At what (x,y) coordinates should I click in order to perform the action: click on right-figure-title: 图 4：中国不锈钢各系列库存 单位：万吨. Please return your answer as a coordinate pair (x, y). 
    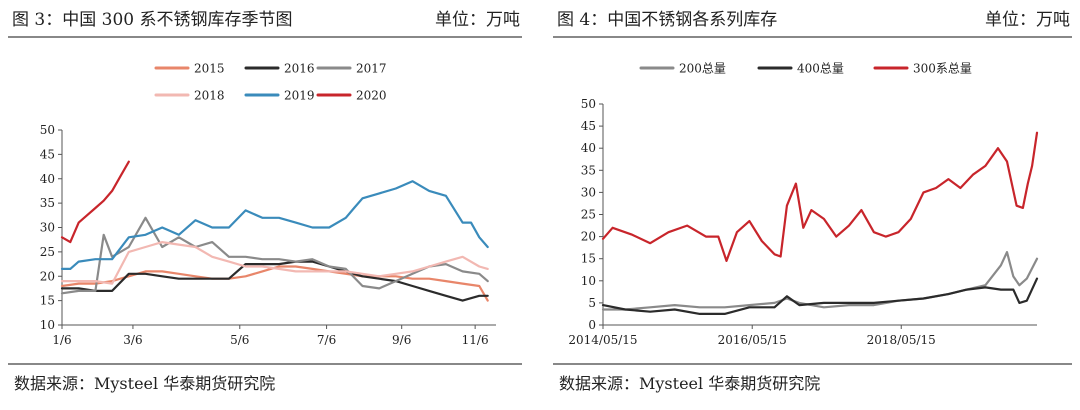
    Looking at the image, I should click on (813, 20).